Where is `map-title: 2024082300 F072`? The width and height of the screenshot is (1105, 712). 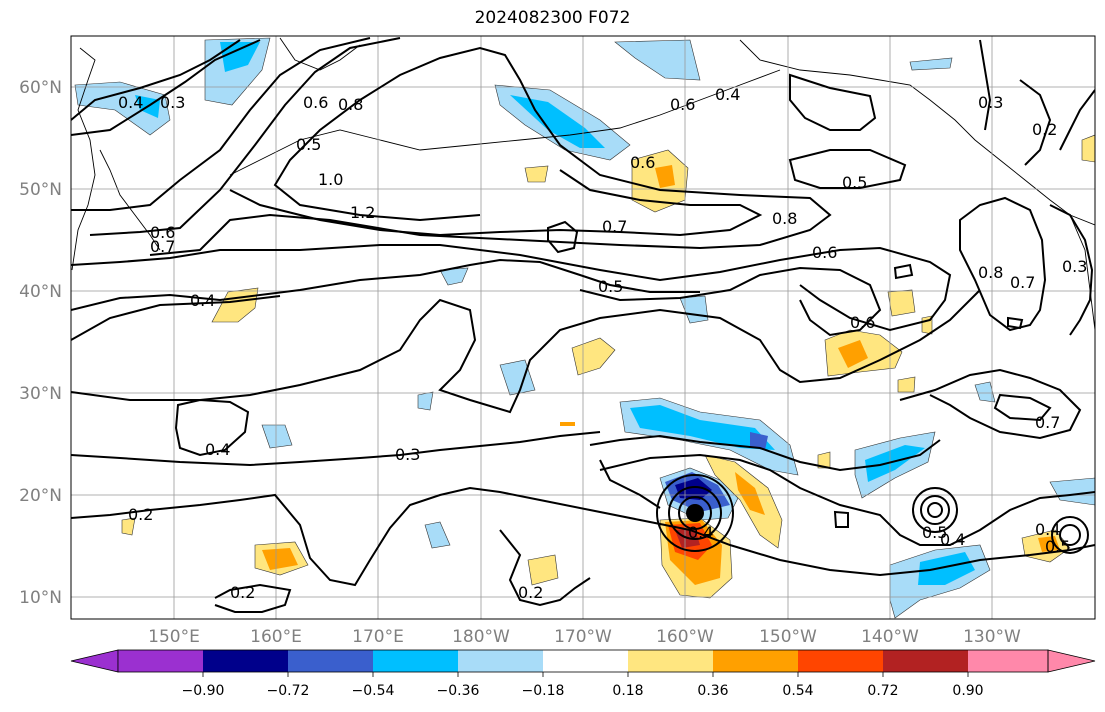 map-title: 2024082300 F072 is located at coordinates (552, 18).